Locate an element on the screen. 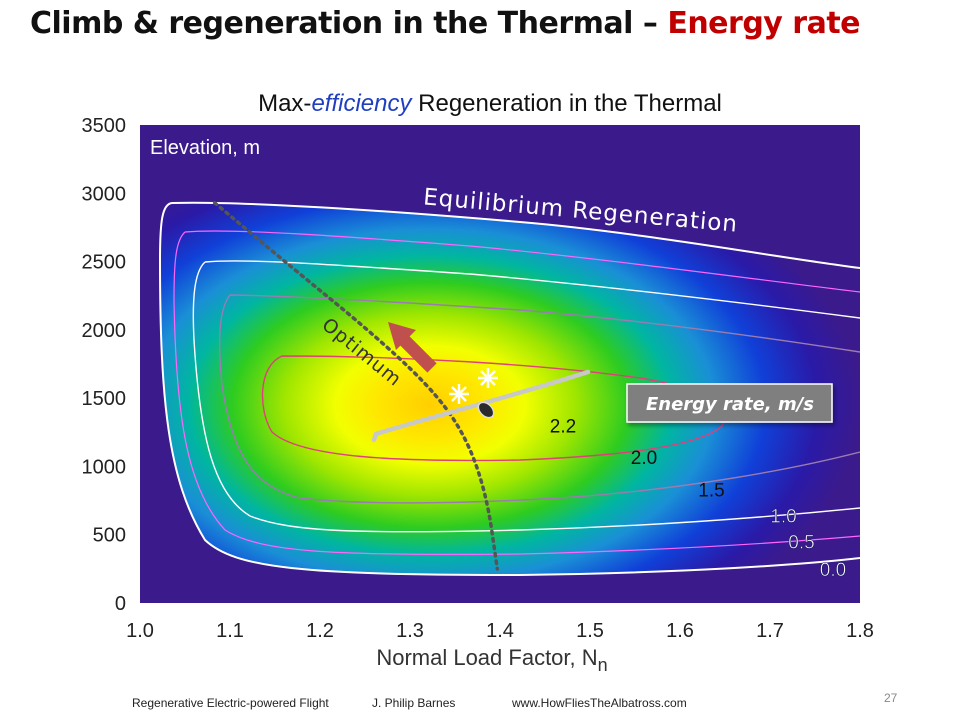 This screenshot has height=720, width=960. footer-author: J. Philip Barnes is located at coordinates (414, 703).